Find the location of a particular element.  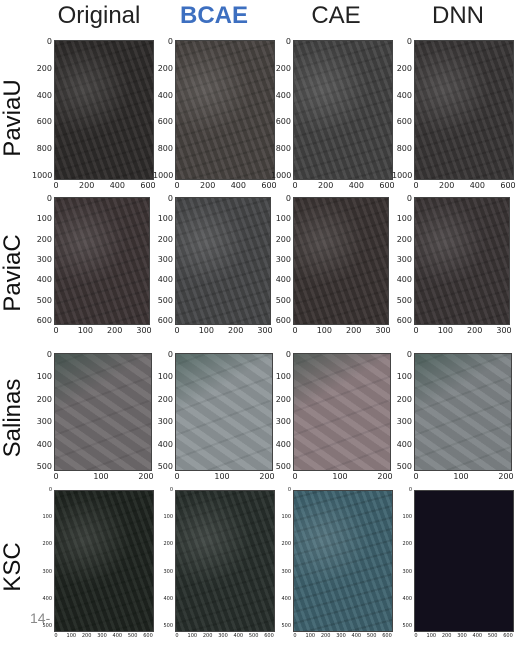

image-paviau-dnn is located at coordinates (464, 110).